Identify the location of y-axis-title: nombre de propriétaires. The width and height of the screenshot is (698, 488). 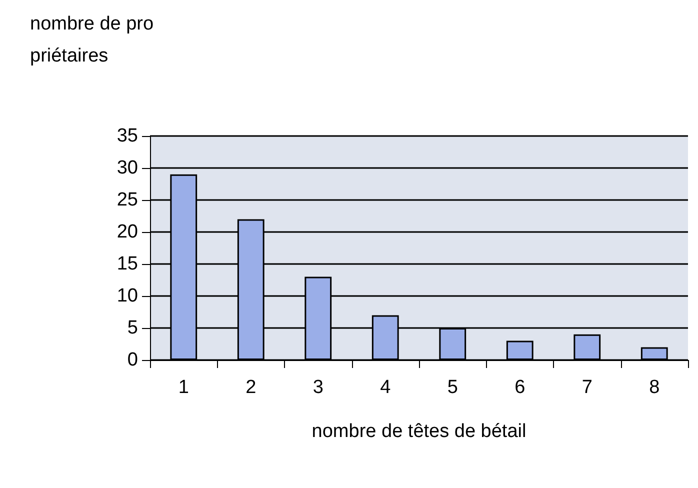
(92, 40).